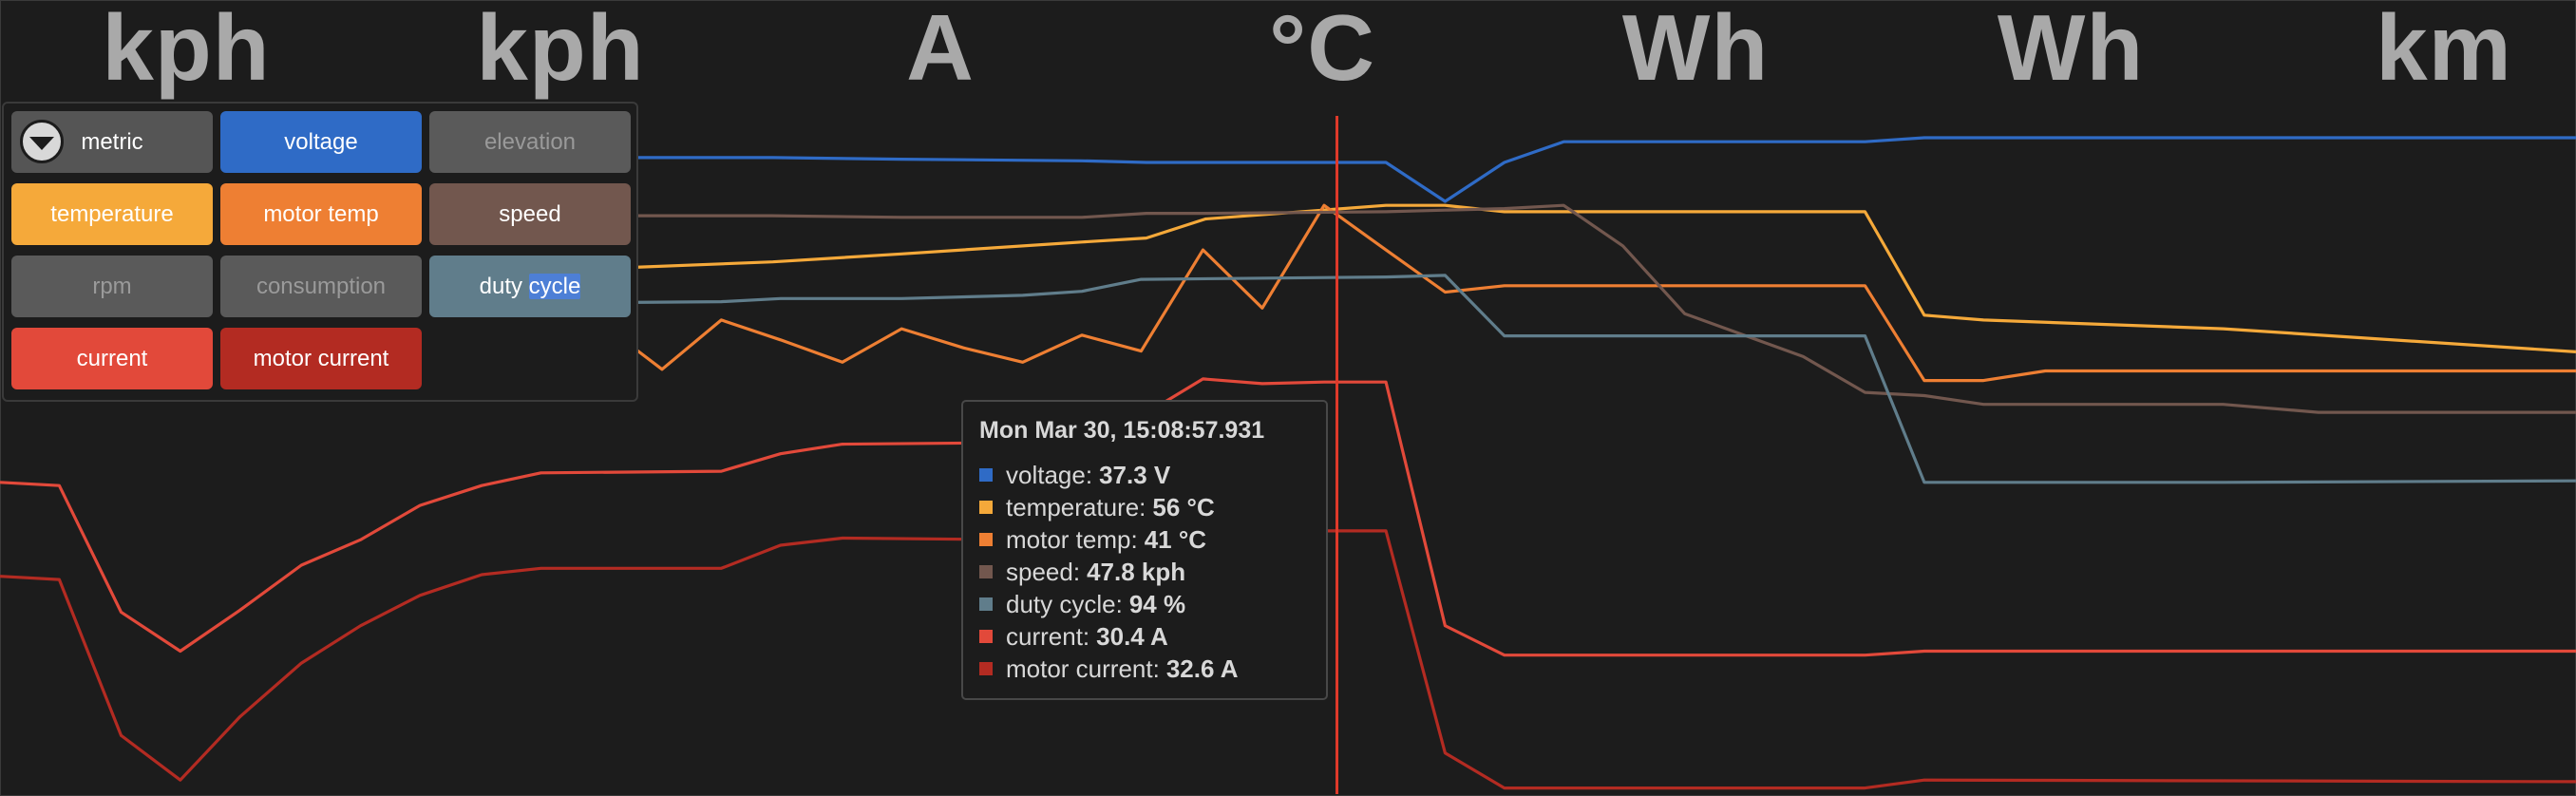 This screenshot has width=2576, height=796. I want to click on legend-label: metric, so click(112, 141).